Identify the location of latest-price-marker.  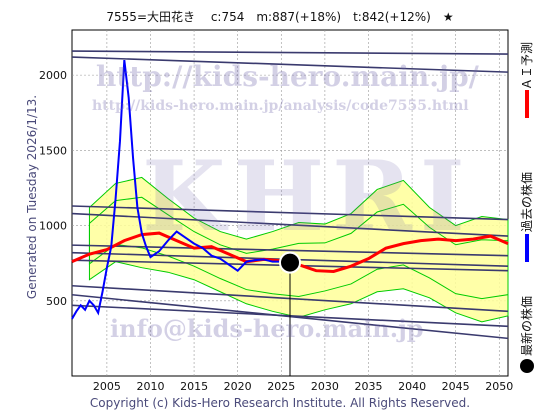
(290, 262).